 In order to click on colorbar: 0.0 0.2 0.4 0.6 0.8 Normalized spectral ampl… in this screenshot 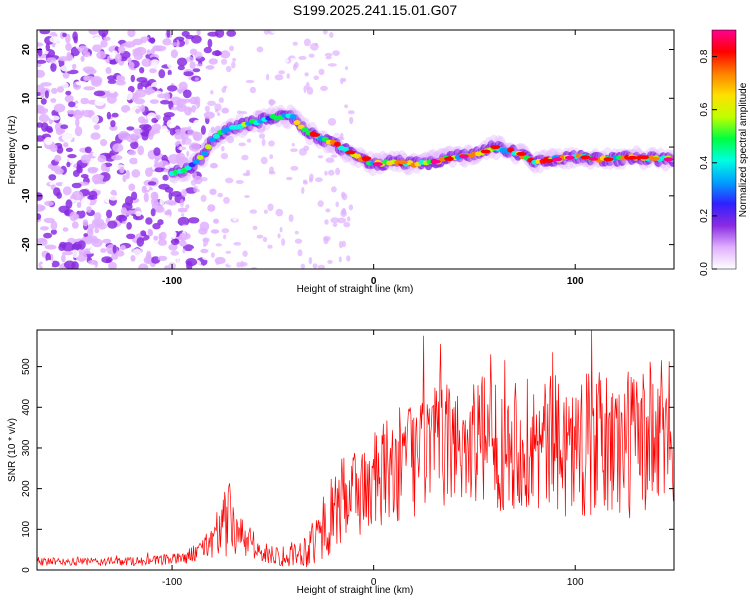, I will do `click(724, 152)`.